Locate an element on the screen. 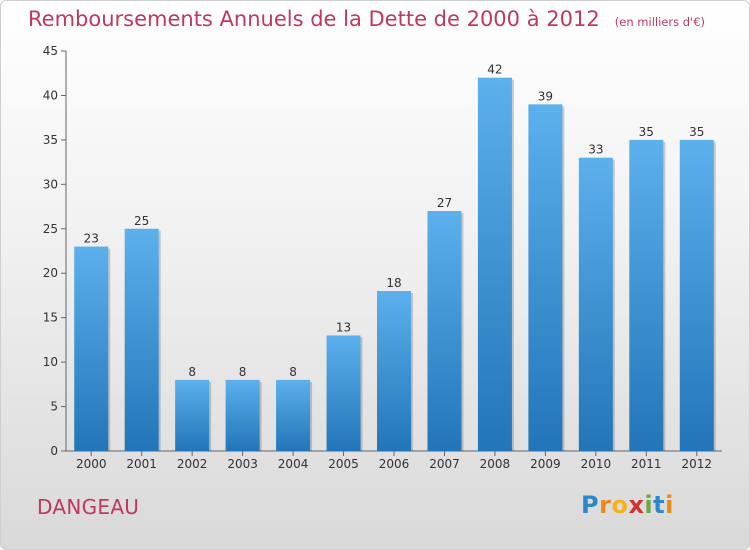  logo-letter: o is located at coordinates (620, 505).